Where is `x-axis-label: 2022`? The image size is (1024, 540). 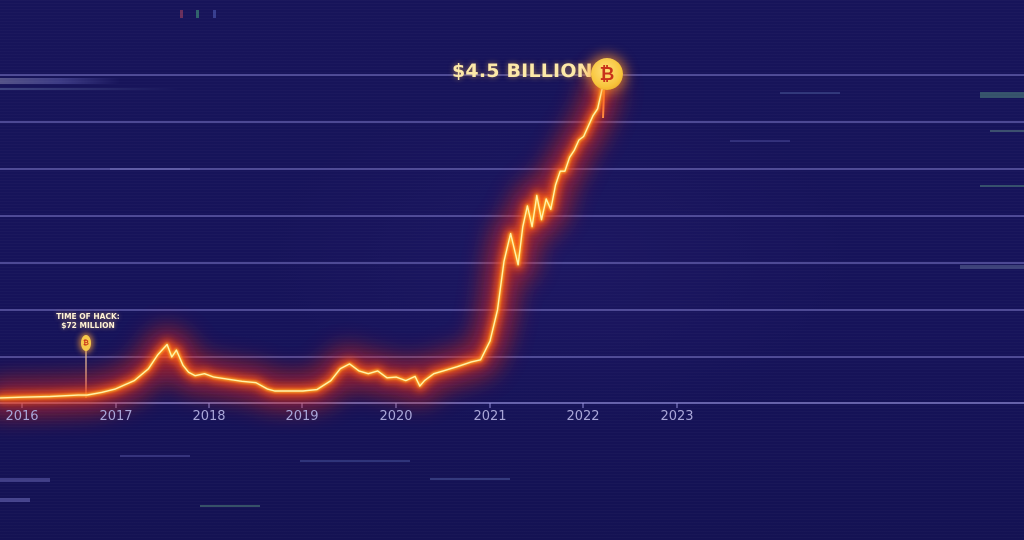
x-axis-label: 2022 is located at coordinates (583, 416).